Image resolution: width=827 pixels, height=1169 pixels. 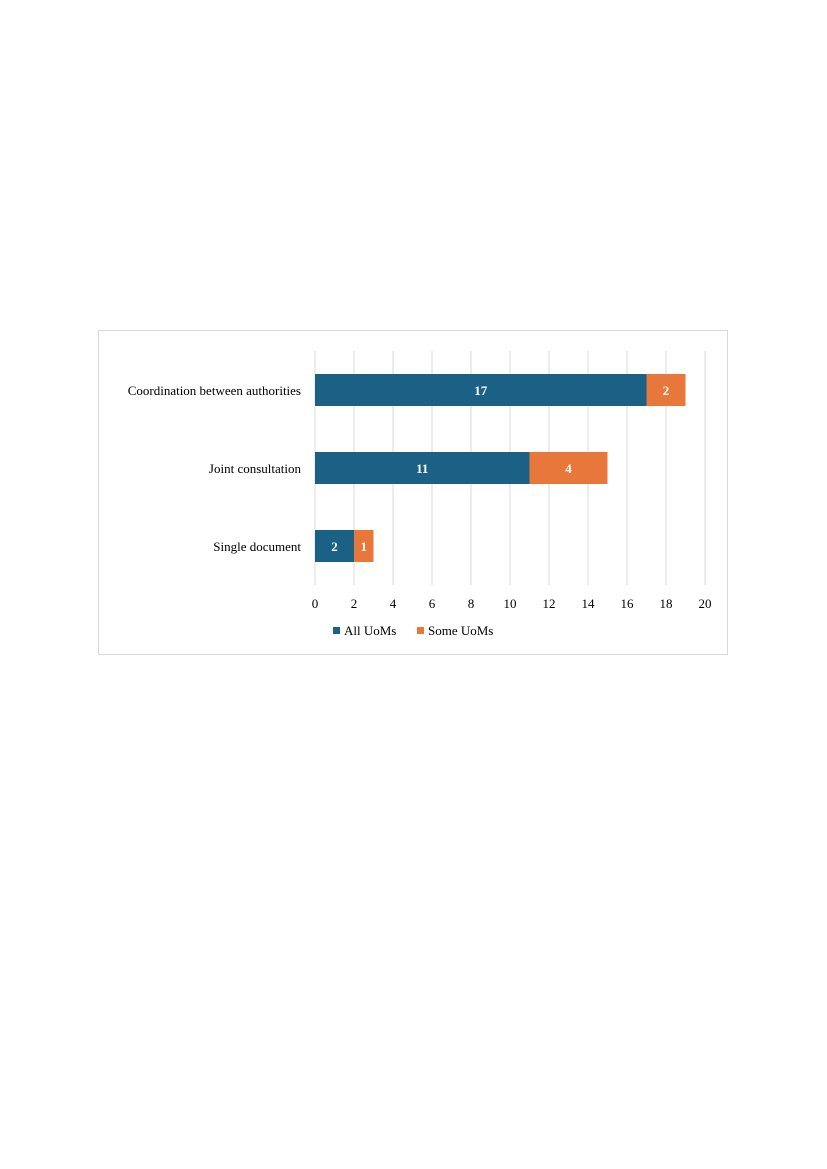 I want to click on data-label-all-uoms-0: 17, so click(x=481, y=390).